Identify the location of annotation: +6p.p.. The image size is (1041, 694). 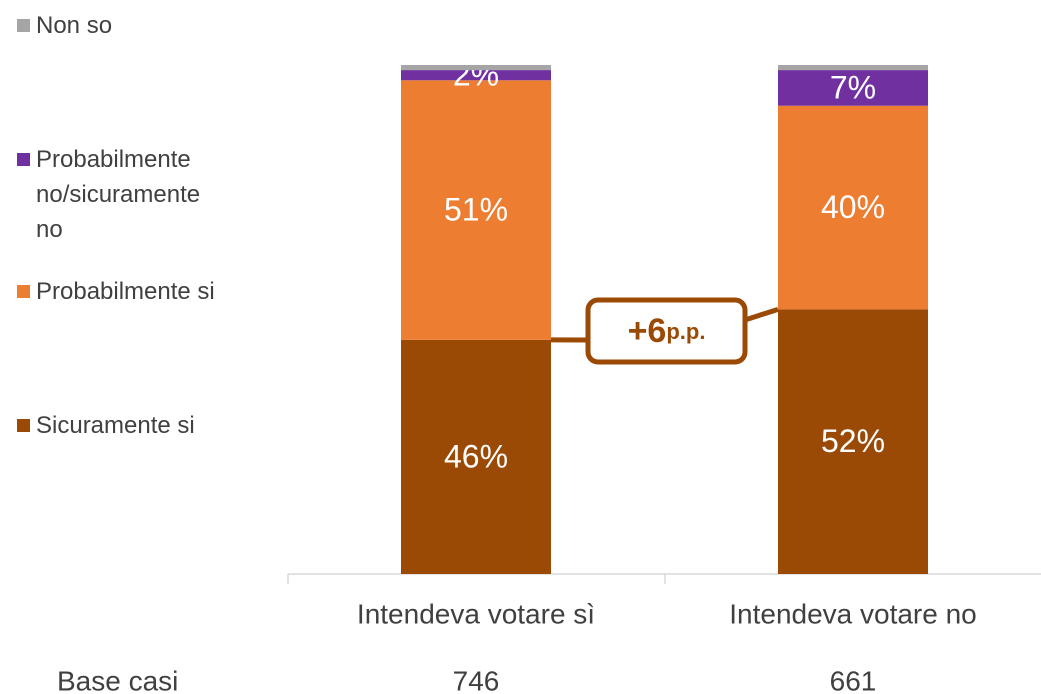
(667, 331).